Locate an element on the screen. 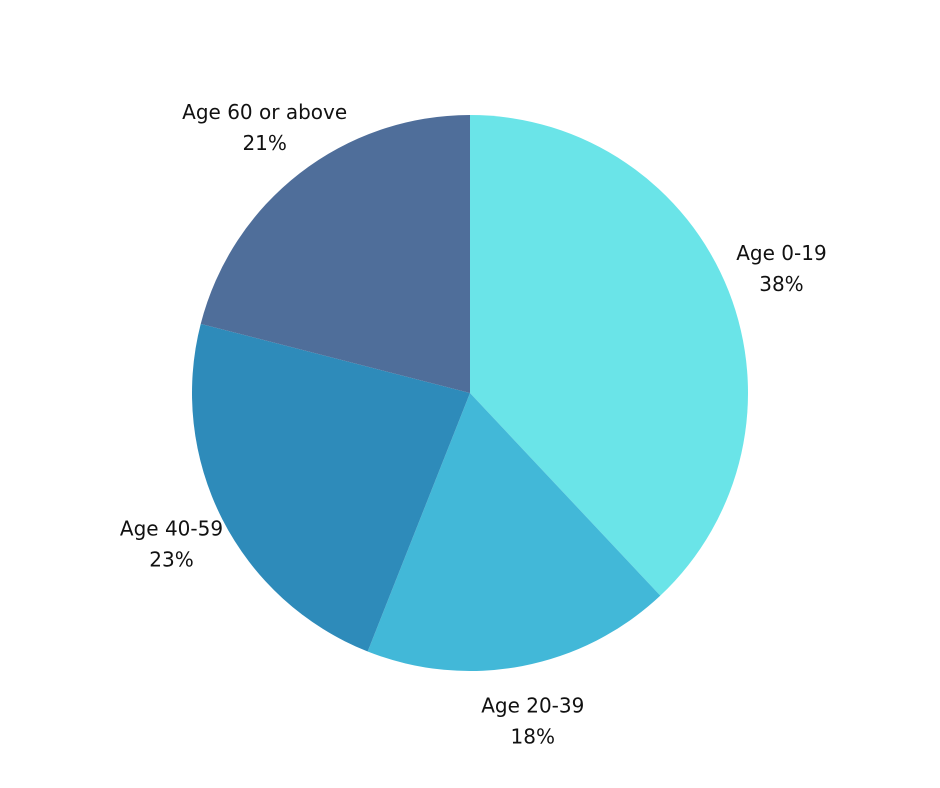  slice-label: Age 20-39 is located at coordinates (532, 706).